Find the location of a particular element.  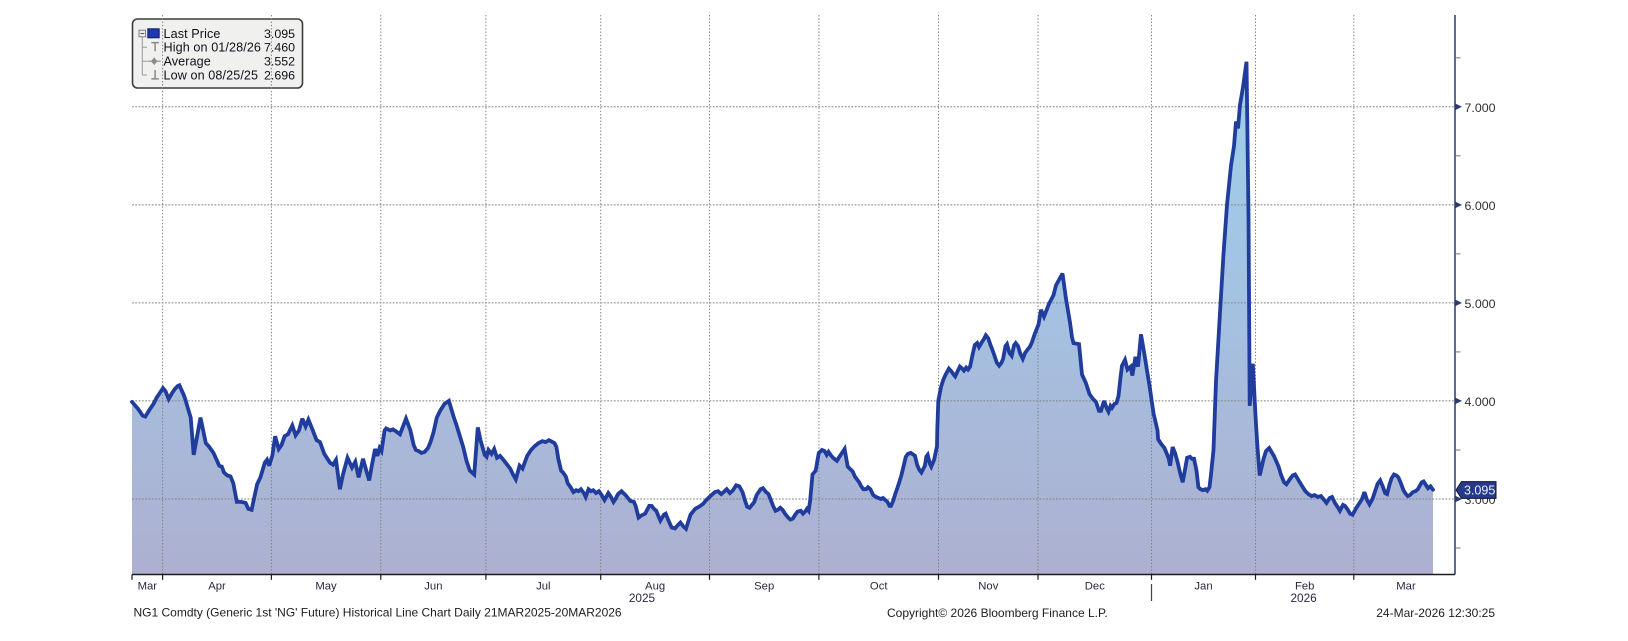

svg-text: 24-Mar-2026 12:30:25 is located at coordinates (1435, 613).